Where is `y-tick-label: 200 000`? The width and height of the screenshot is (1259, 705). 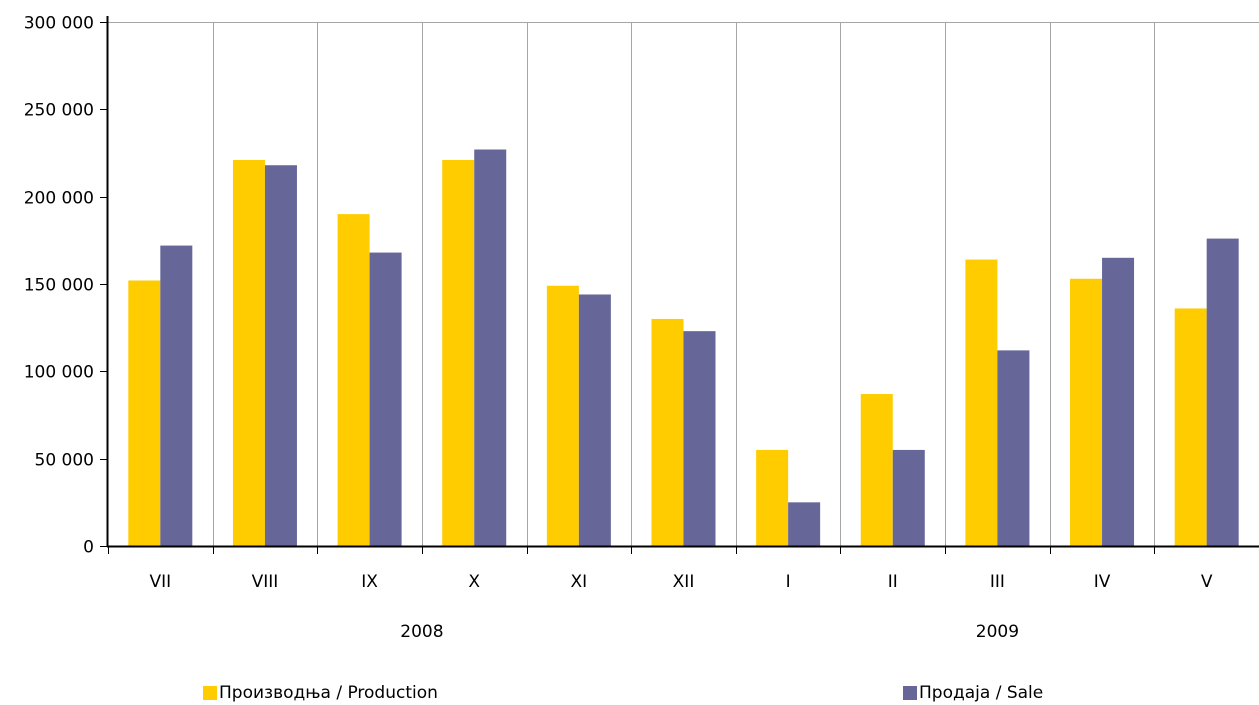
y-tick-label: 200 000 is located at coordinates (59, 199).